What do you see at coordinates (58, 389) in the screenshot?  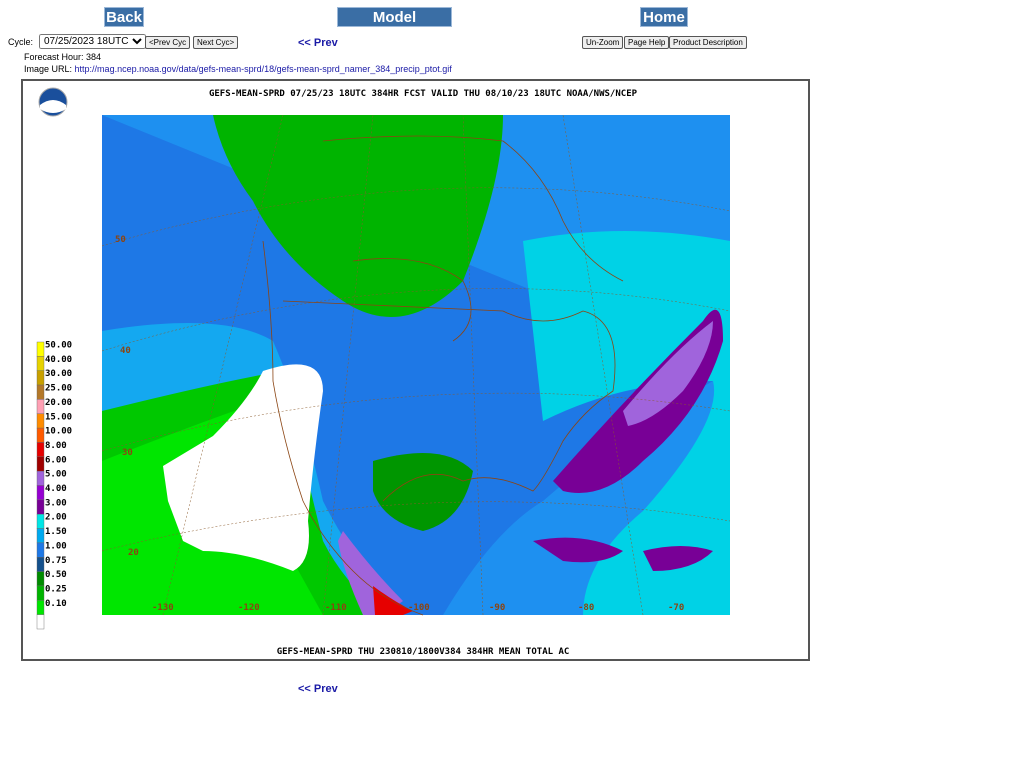 I see `legend-label: 25.00` at bounding box center [58, 389].